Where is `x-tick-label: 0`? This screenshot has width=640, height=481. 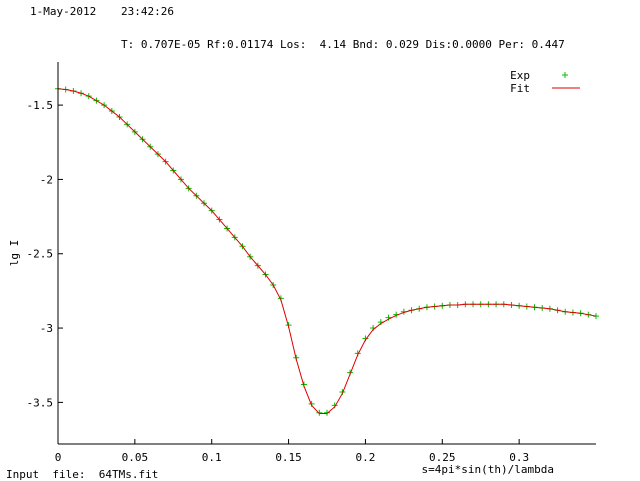
x-tick-label: 0 is located at coordinates (58, 457).